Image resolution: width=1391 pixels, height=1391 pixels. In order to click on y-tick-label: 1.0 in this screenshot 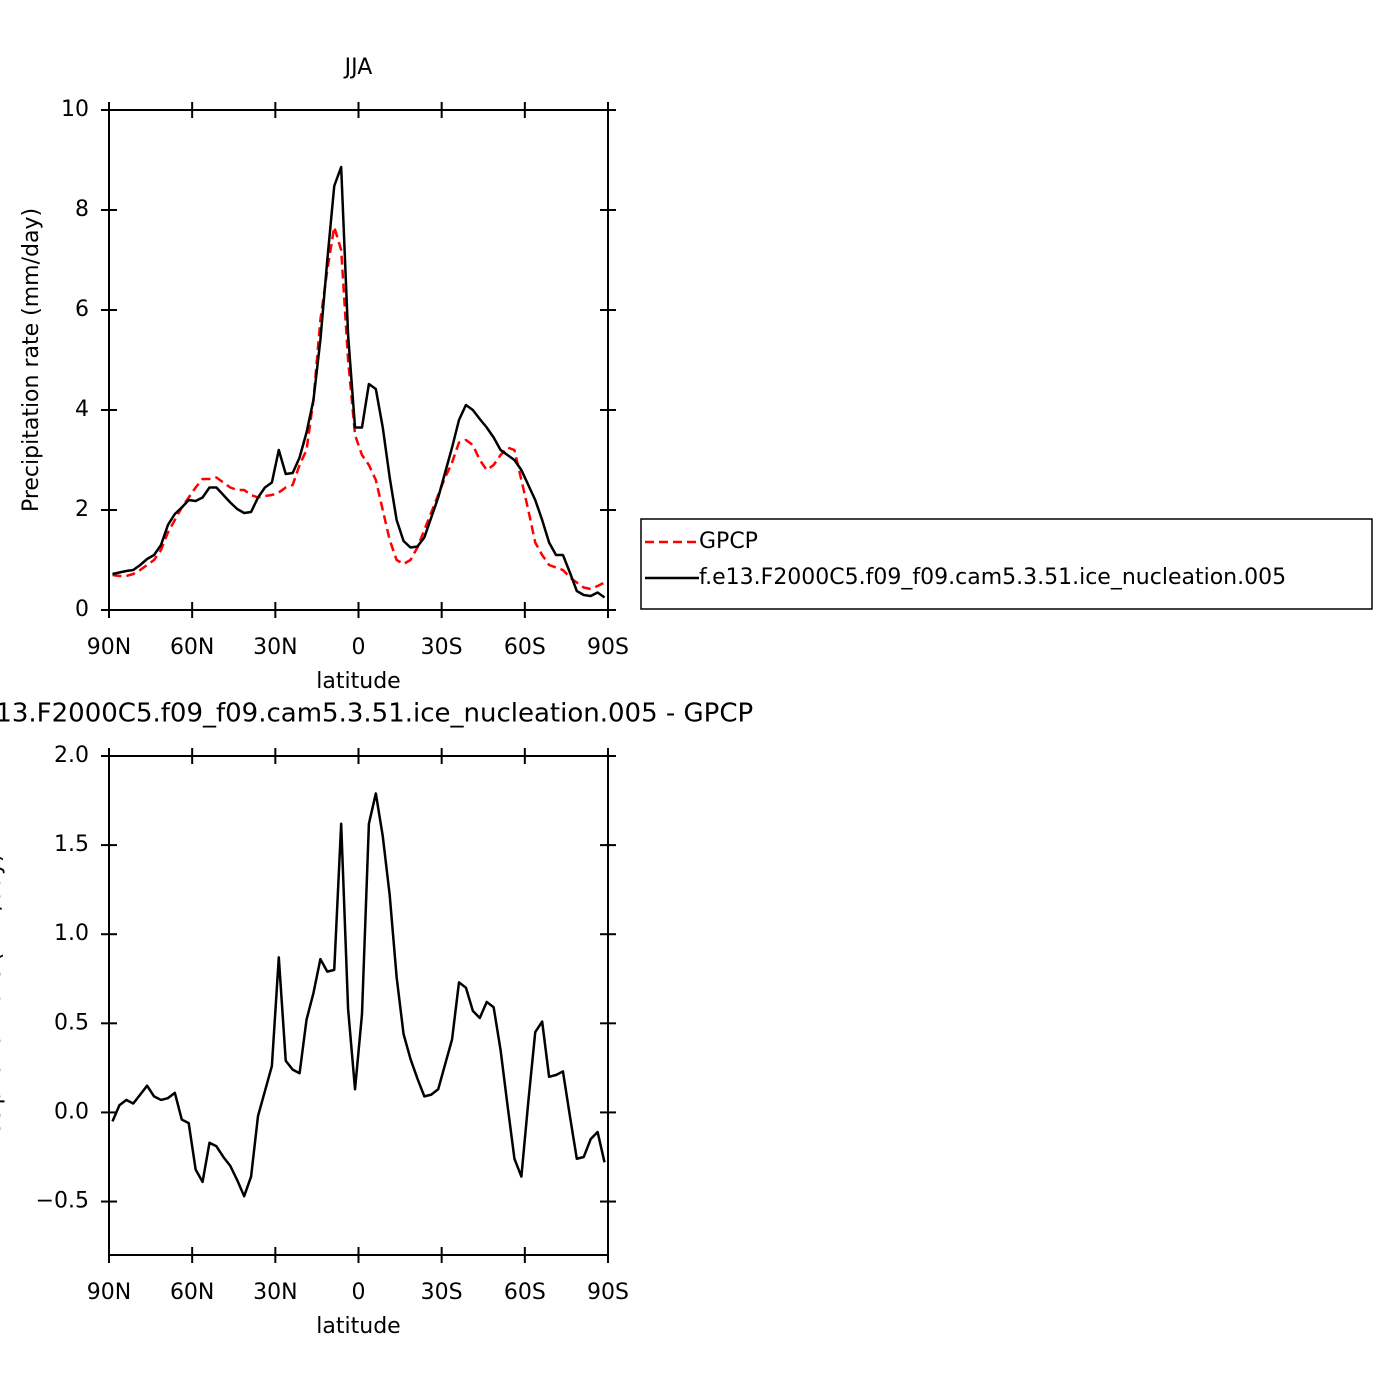, I will do `click(71, 933)`.